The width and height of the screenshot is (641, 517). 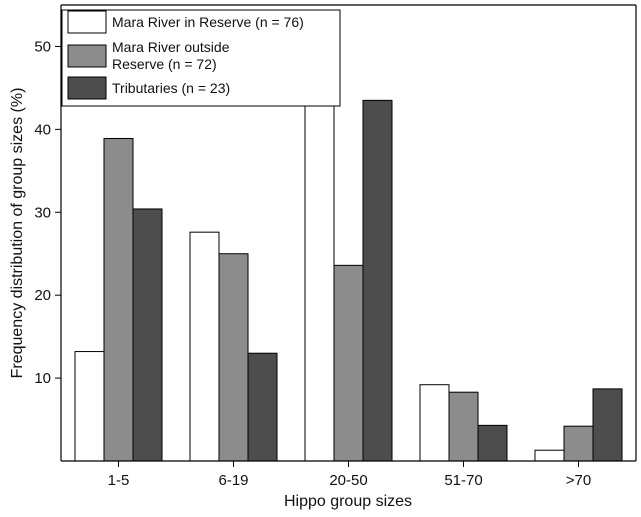 I want to click on y-tick-label: 20, so click(x=42, y=295).